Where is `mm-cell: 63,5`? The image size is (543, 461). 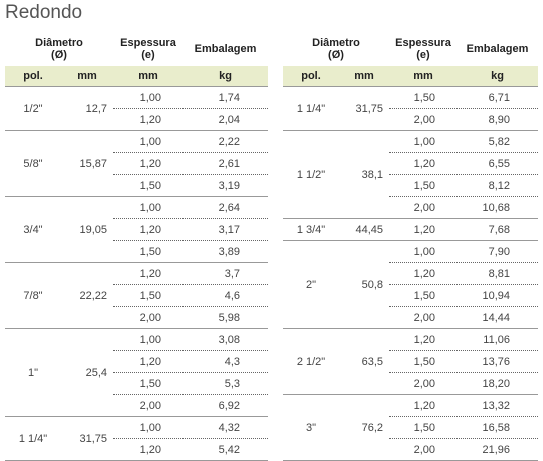 mm-cell: 63,5 is located at coordinates (364, 361).